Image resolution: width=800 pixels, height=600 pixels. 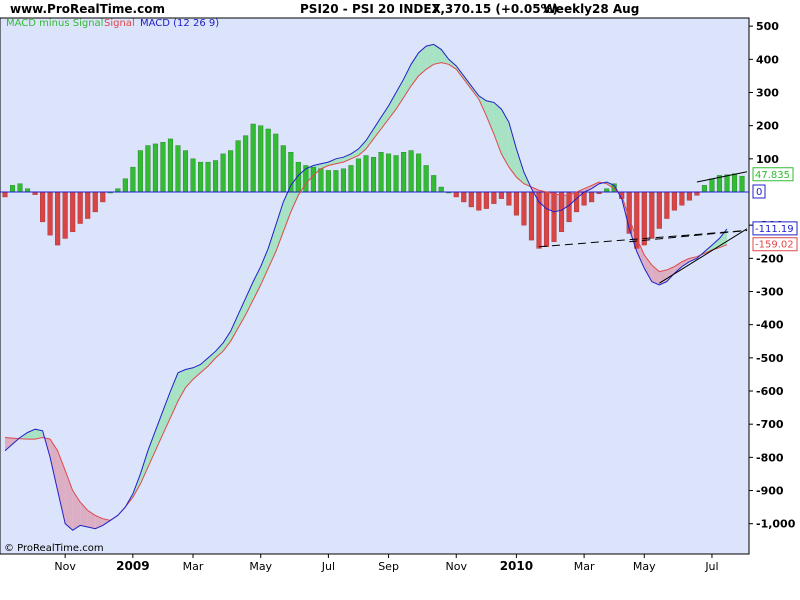 I want to click on x-tick-label: 2009, so click(x=132, y=566).